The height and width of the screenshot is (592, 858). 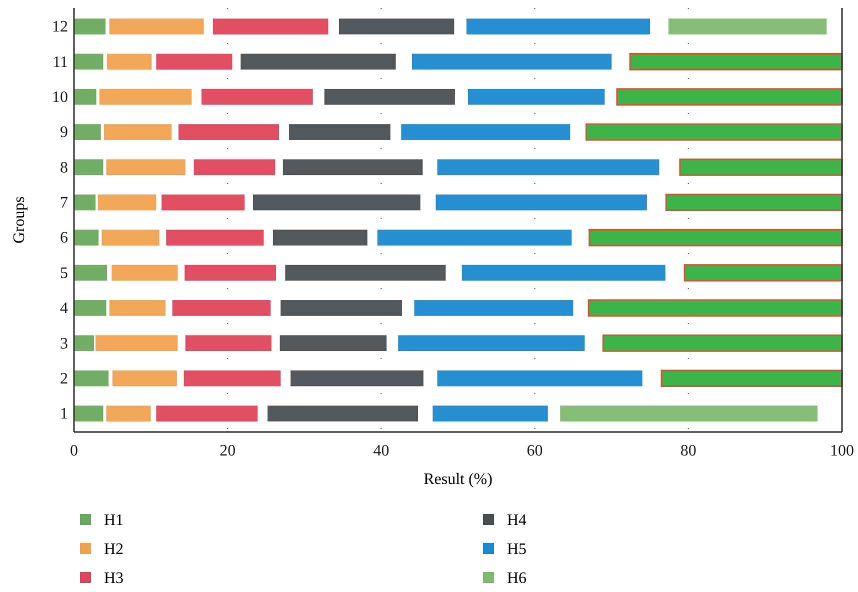 I want to click on y-tick-label: 8, so click(x=64, y=167).